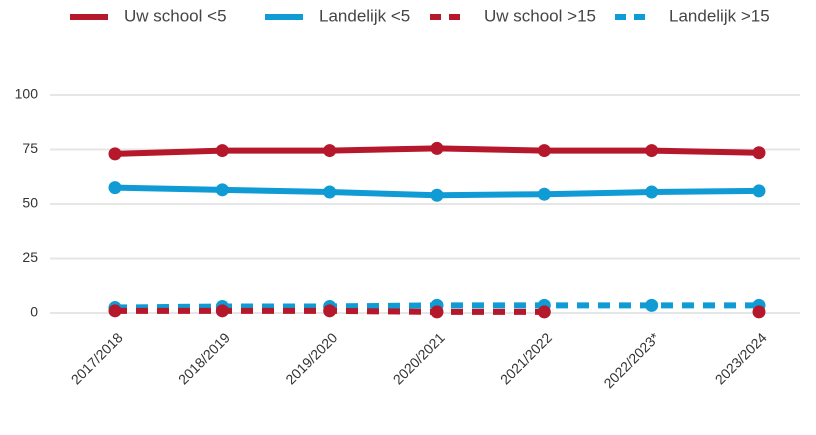 This screenshot has height=435, width=816. What do you see at coordinates (204, 358) in the screenshot?
I see `x-tick-label: 2018/2019` at bounding box center [204, 358].